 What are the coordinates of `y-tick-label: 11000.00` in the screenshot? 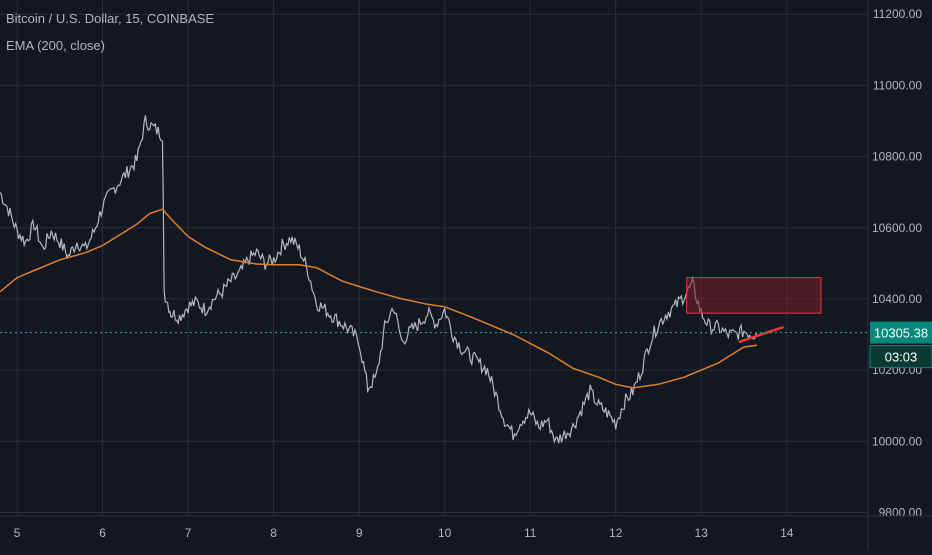 It's located at (897, 85).